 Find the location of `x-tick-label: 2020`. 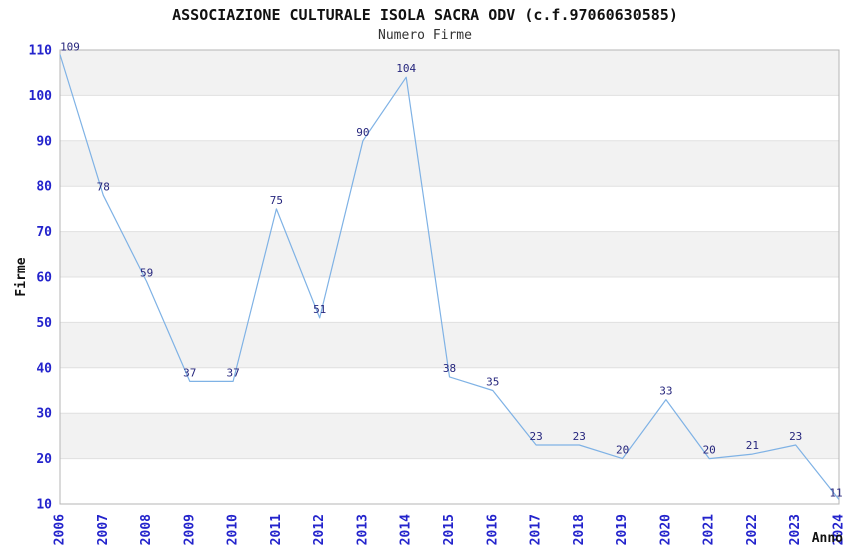

x-tick-label: 2020 is located at coordinates (665, 529).